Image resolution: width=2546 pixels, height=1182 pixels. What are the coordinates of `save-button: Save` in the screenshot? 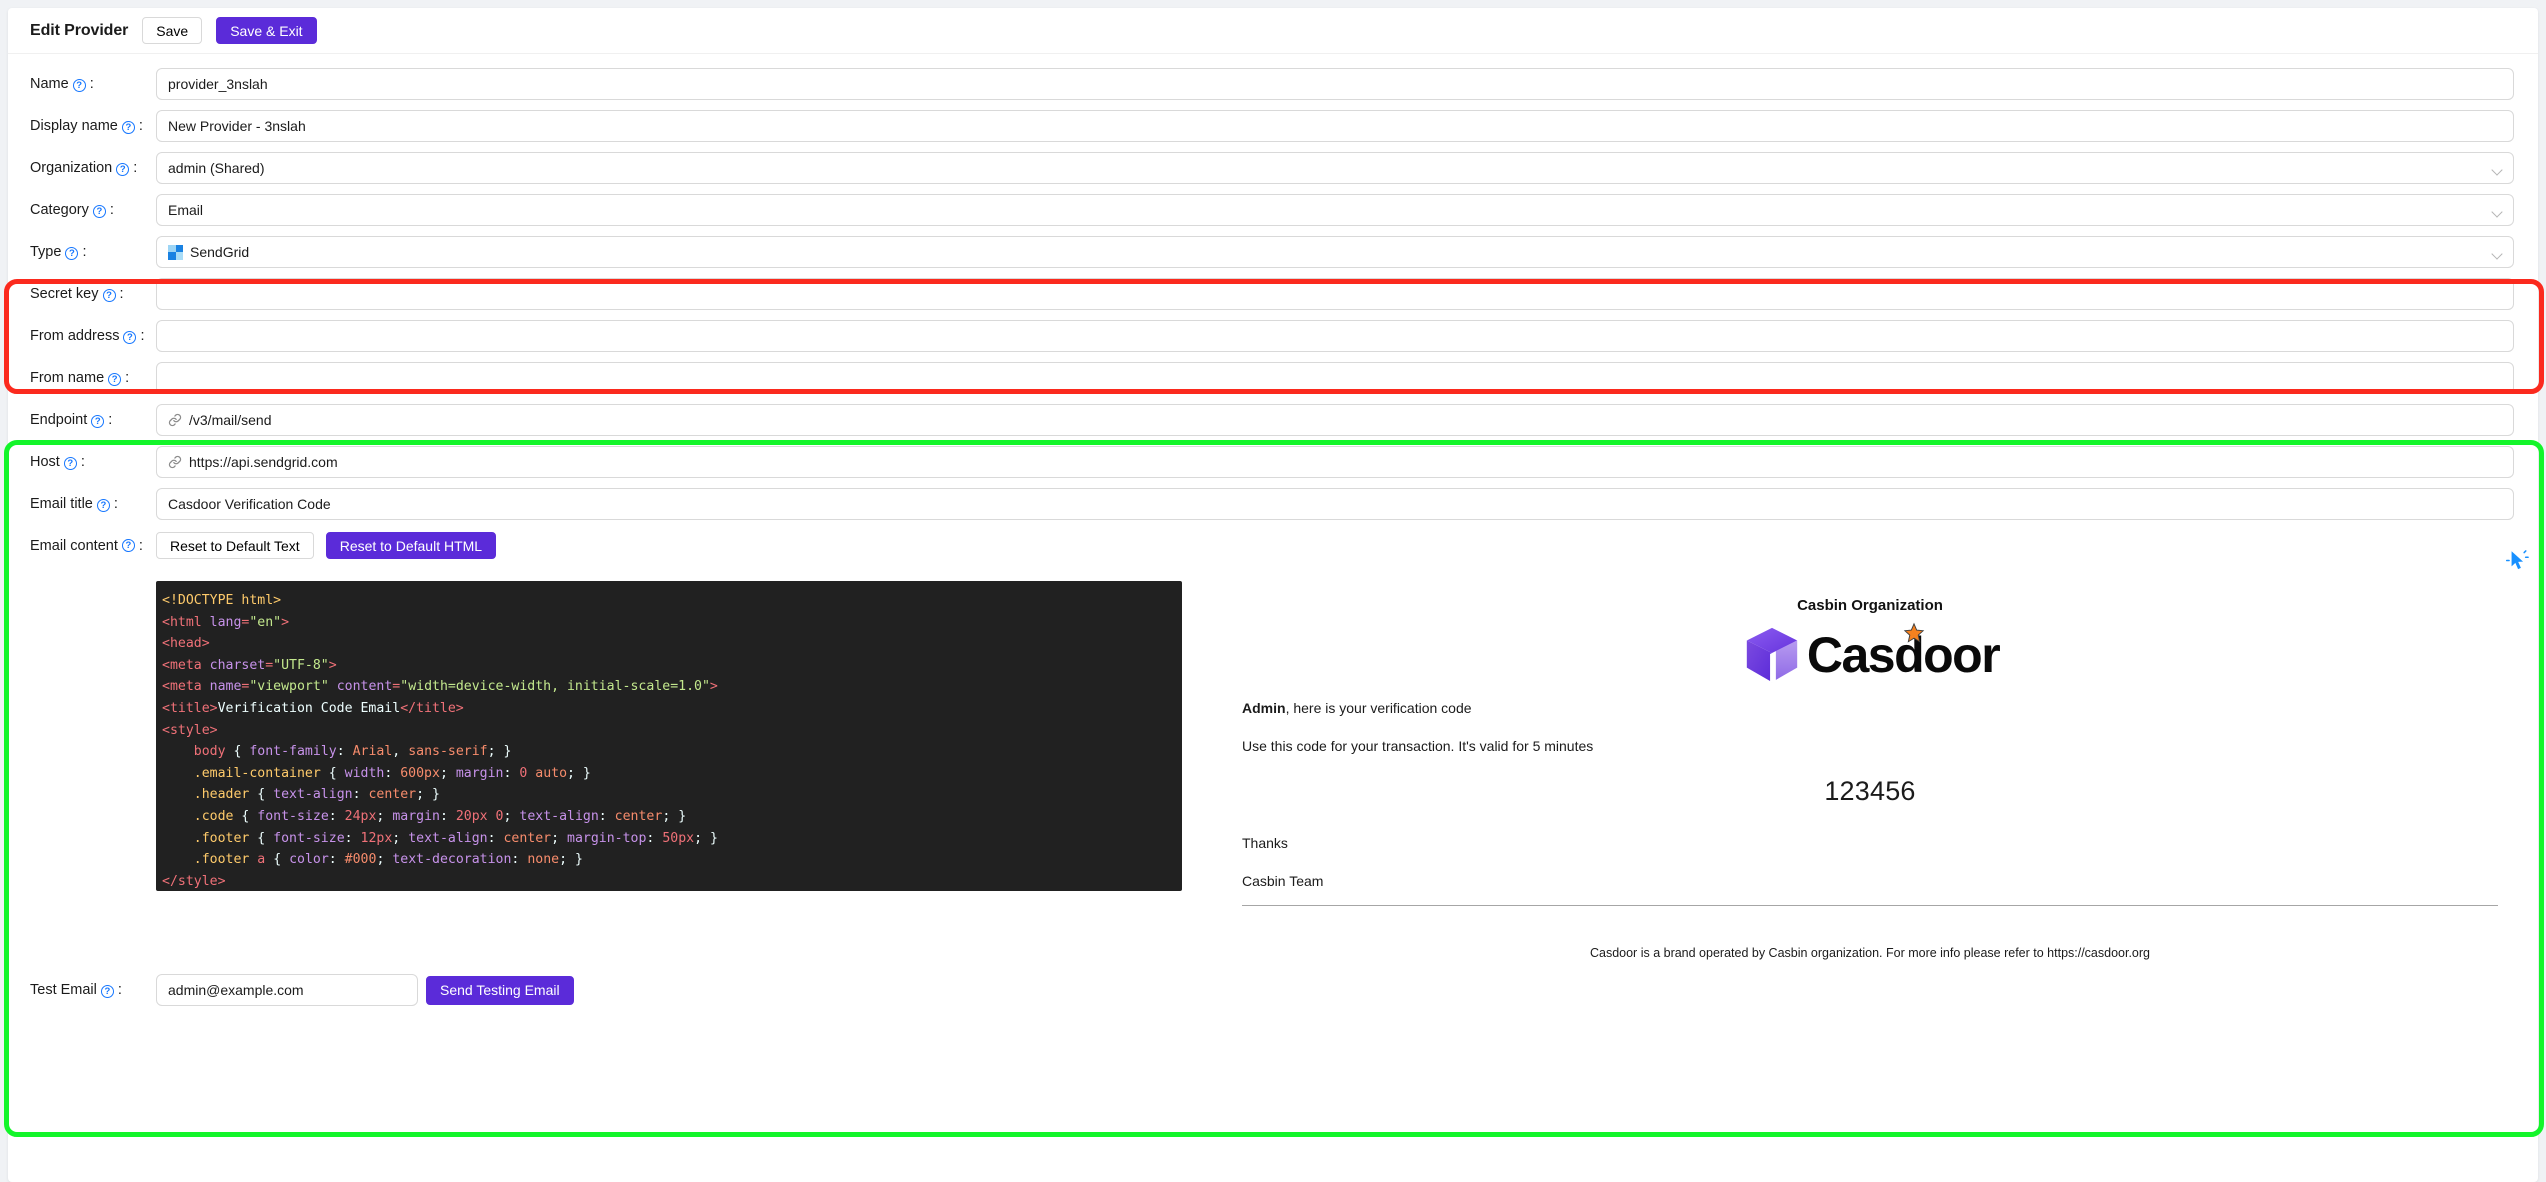 It's located at (172, 30).